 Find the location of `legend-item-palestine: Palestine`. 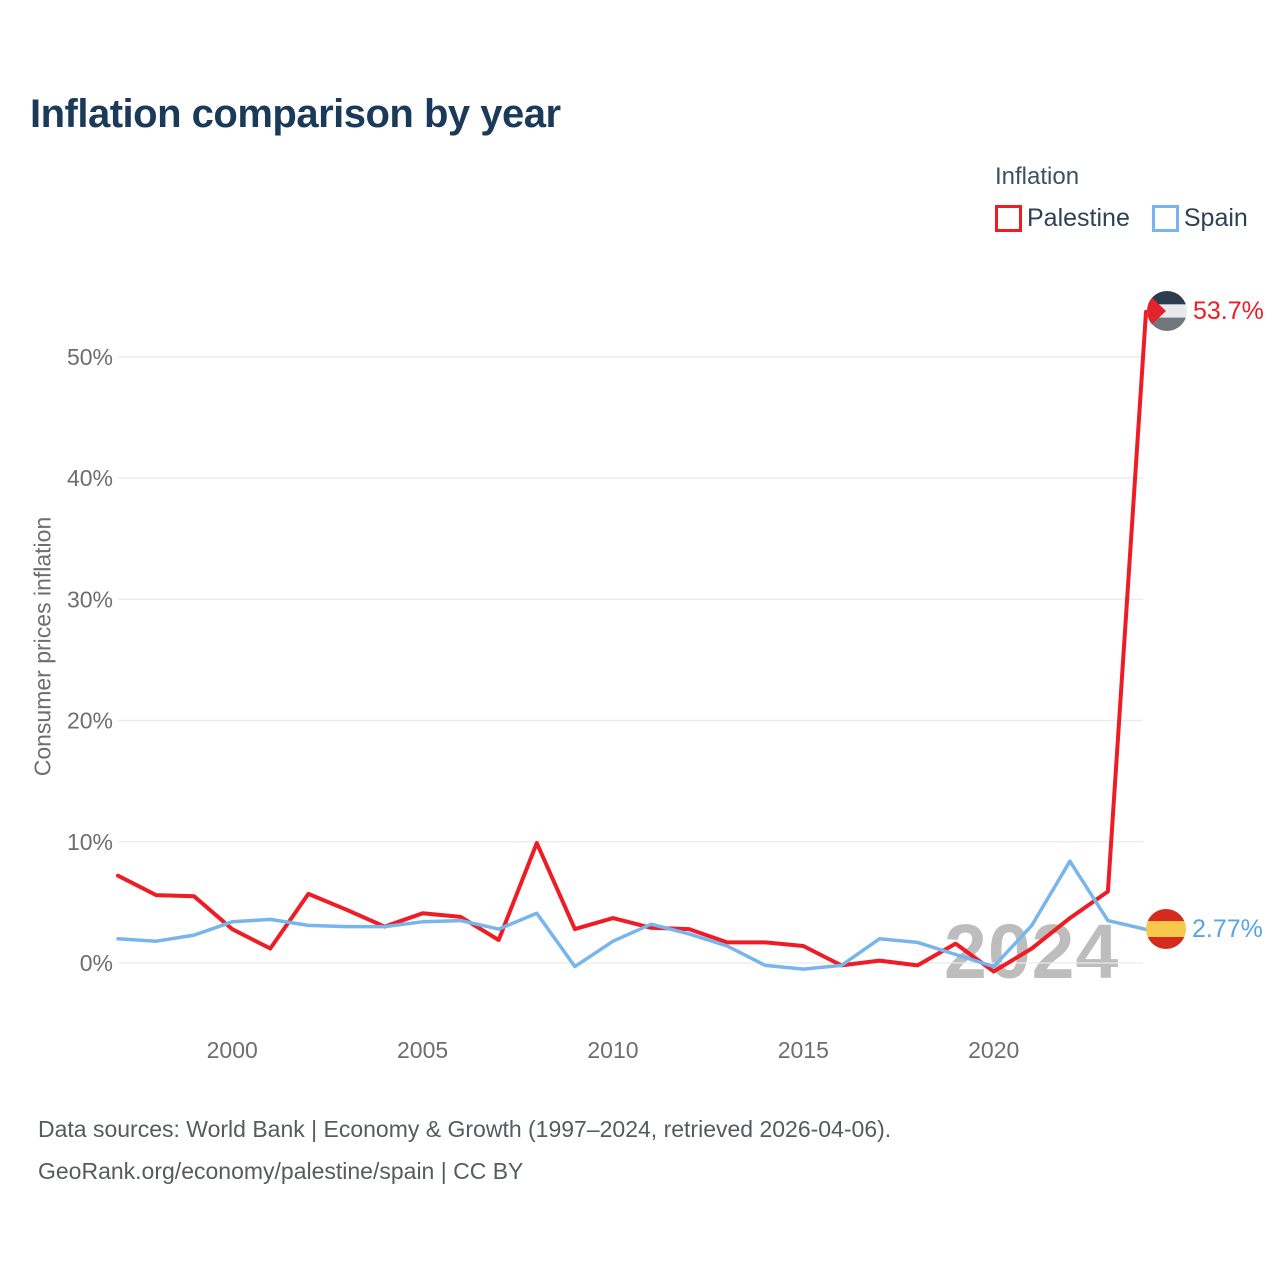

legend-item-palestine: Palestine is located at coordinates (1062, 218).